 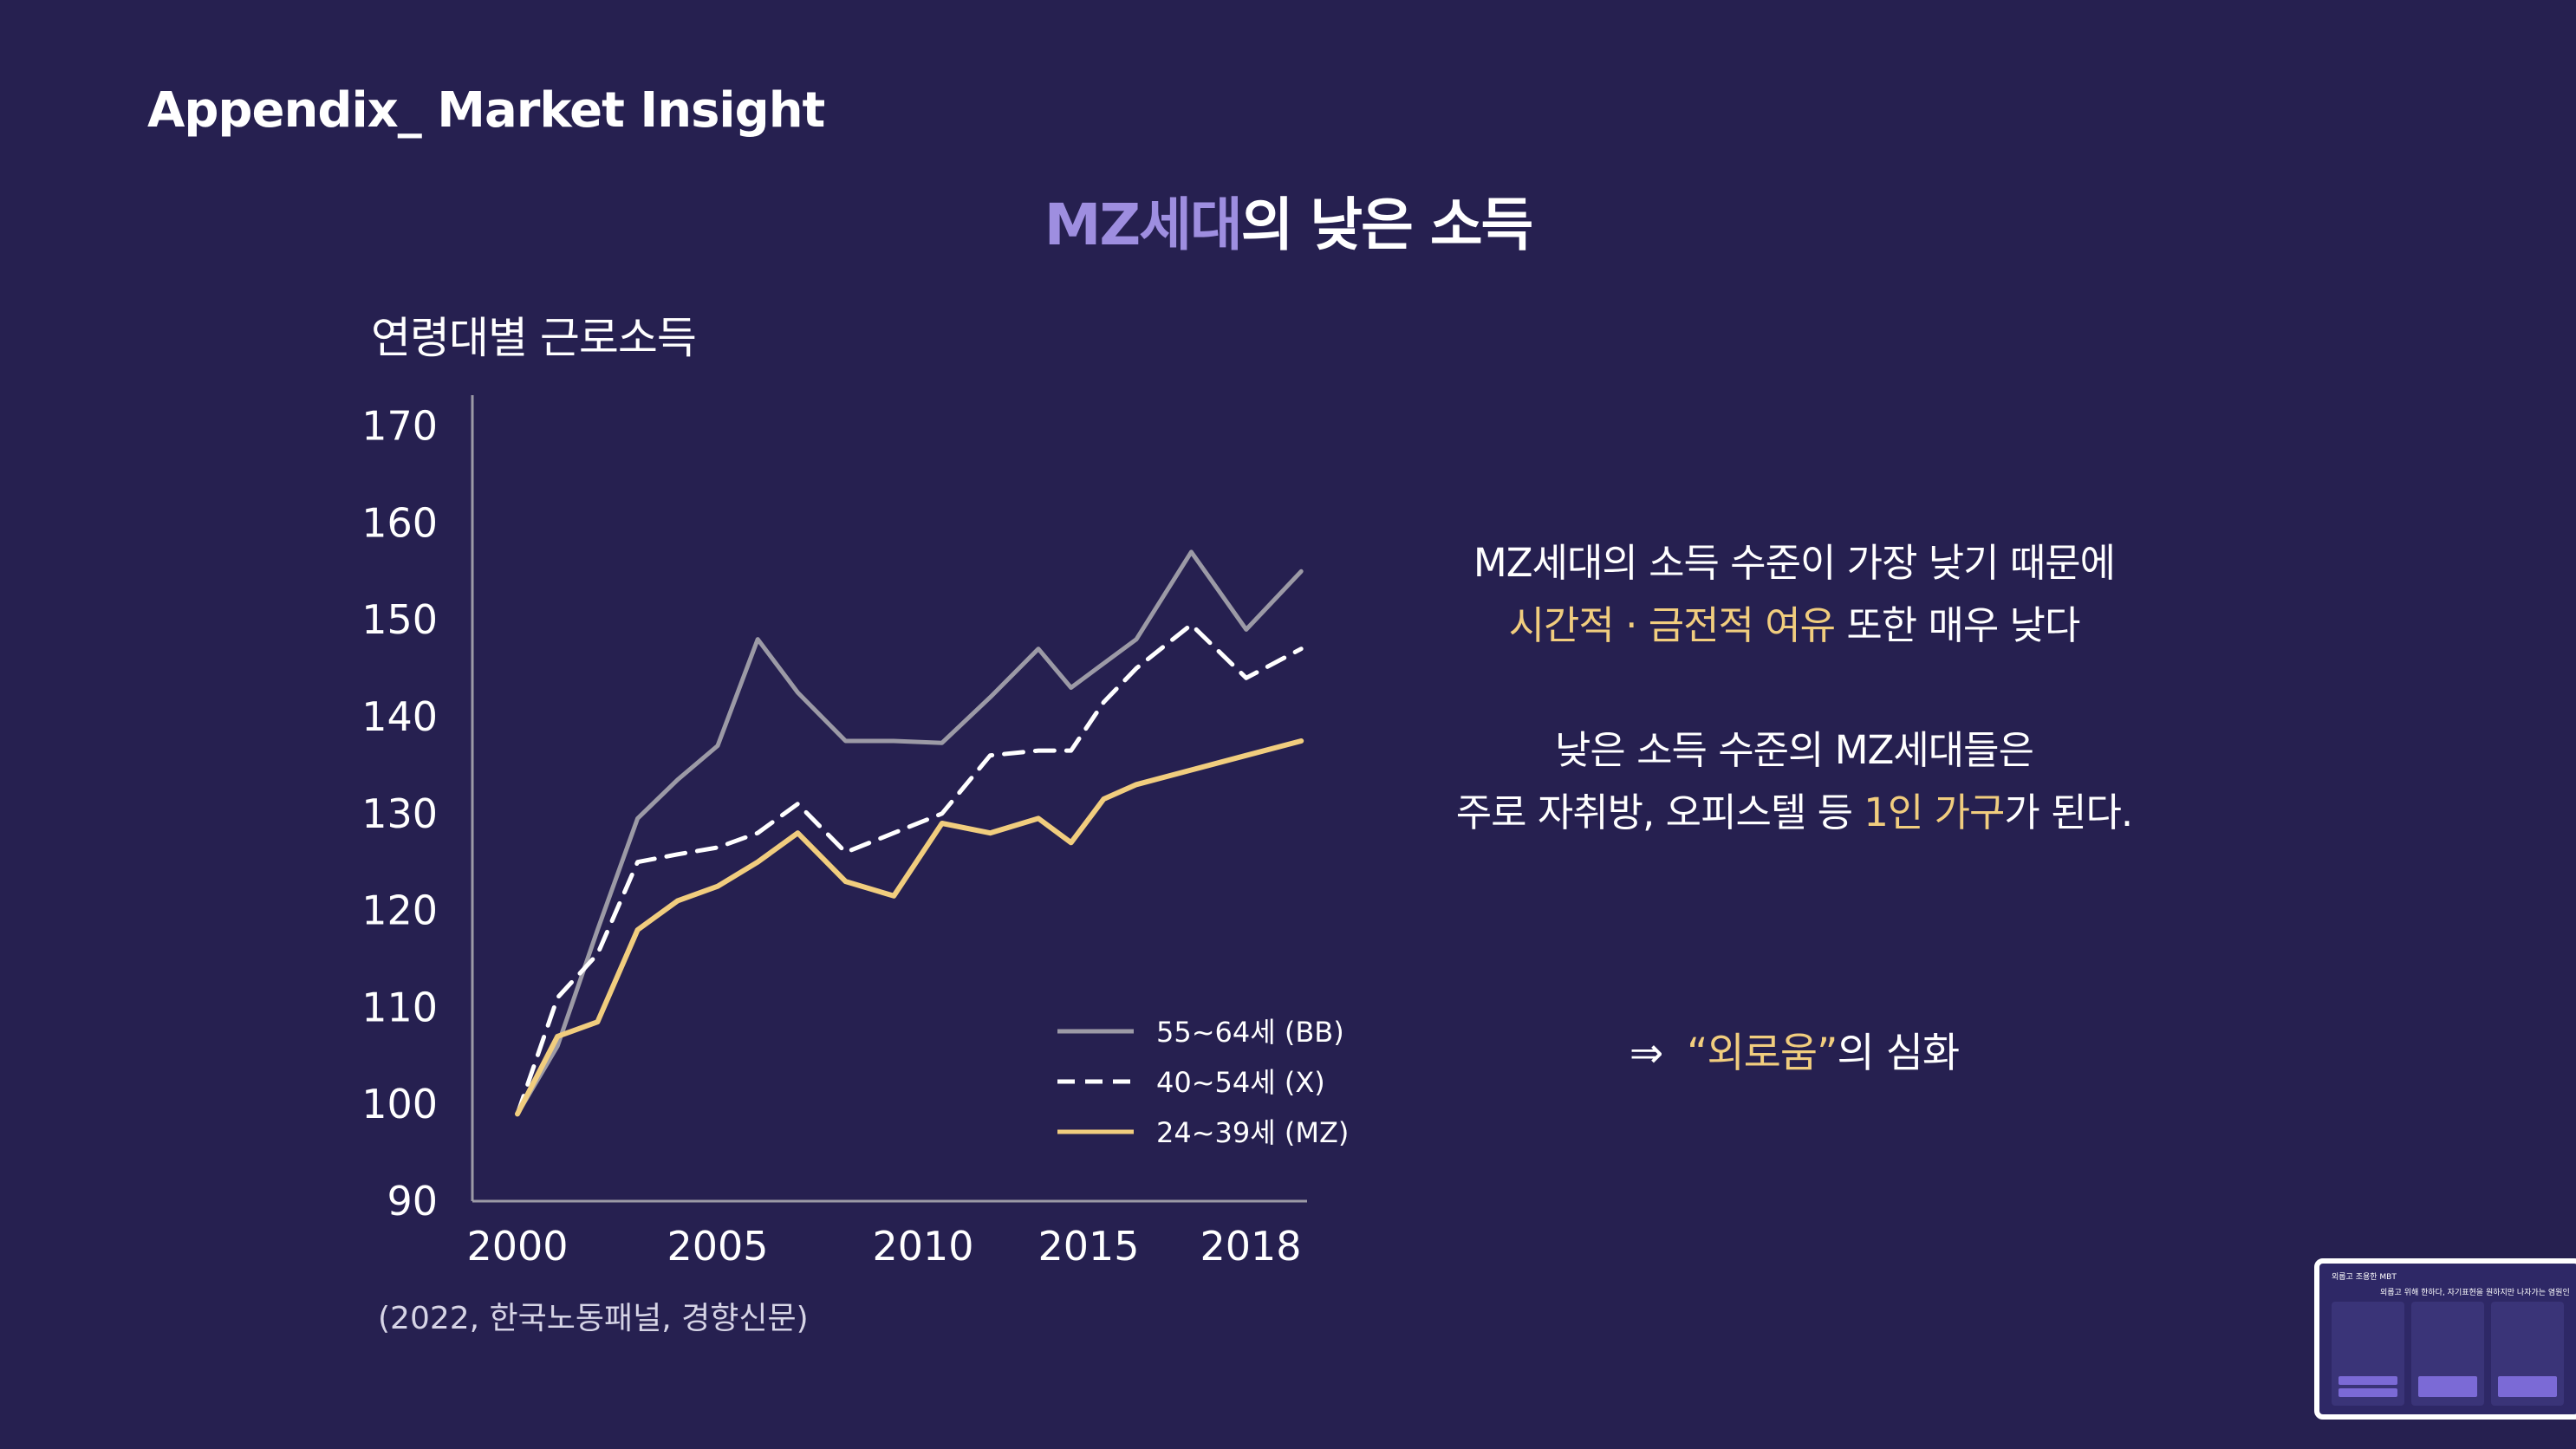 What do you see at coordinates (1252, 1133) in the screenshot?
I see `legend-label-2: 24~39세 (MZ)` at bounding box center [1252, 1133].